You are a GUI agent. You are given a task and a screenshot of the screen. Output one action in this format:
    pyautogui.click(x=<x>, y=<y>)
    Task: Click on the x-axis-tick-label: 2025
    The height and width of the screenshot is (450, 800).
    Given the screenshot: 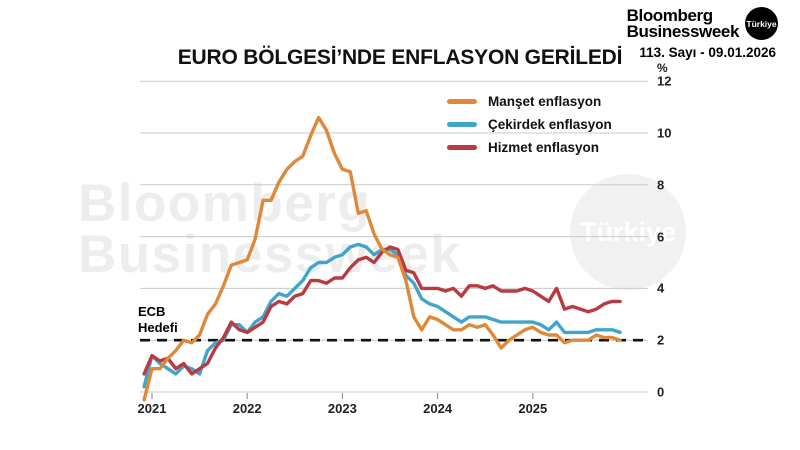 What is the action you would take?
    pyautogui.click(x=533, y=408)
    